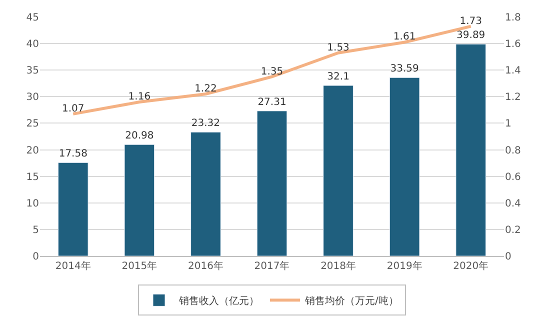 This screenshot has height=328, width=544. I want to click on data-label: 27.31, so click(272, 102).